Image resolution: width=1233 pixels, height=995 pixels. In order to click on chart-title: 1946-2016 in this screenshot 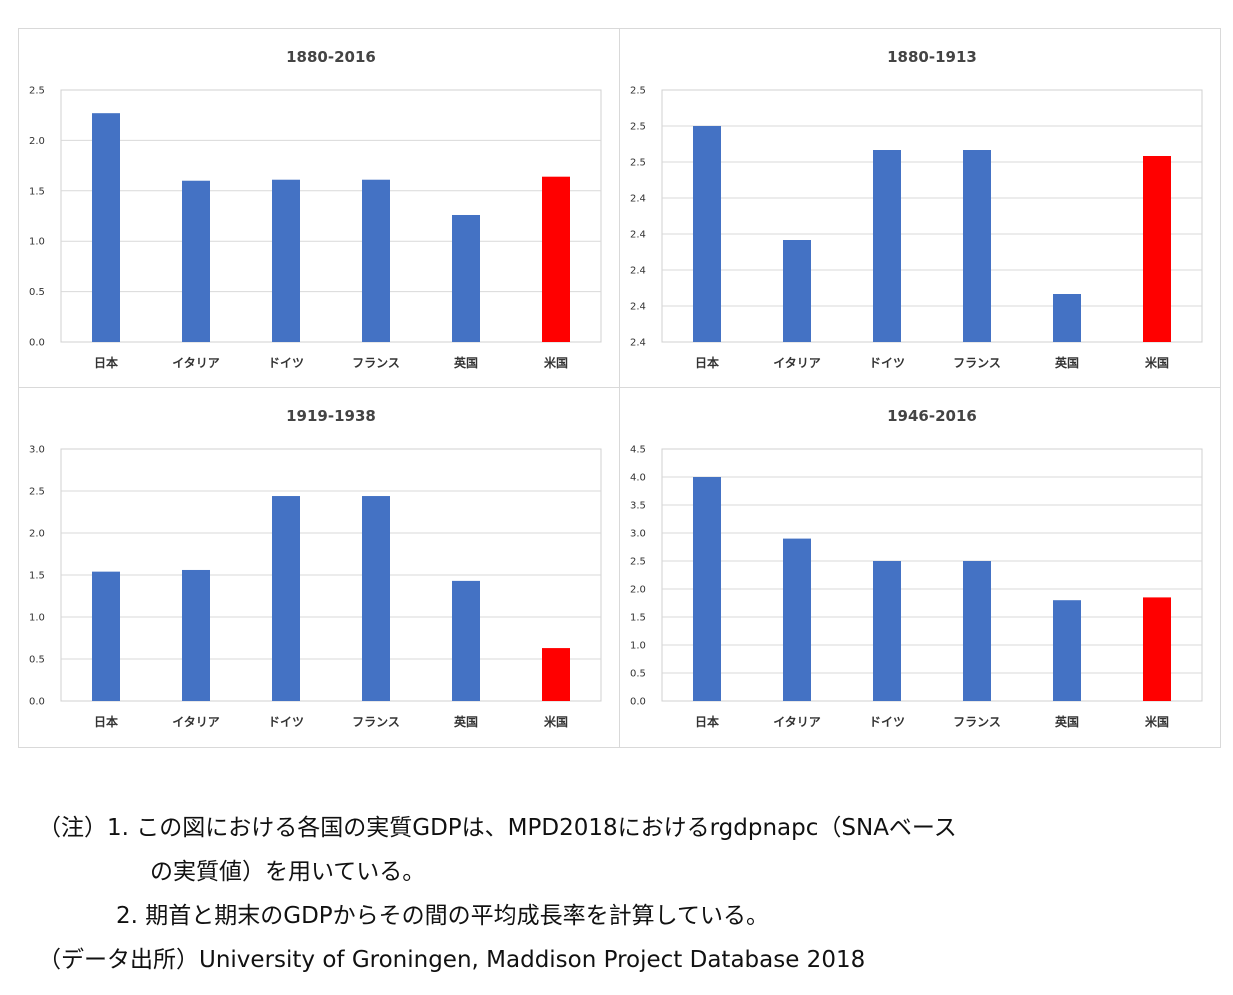, I will do `click(932, 416)`.